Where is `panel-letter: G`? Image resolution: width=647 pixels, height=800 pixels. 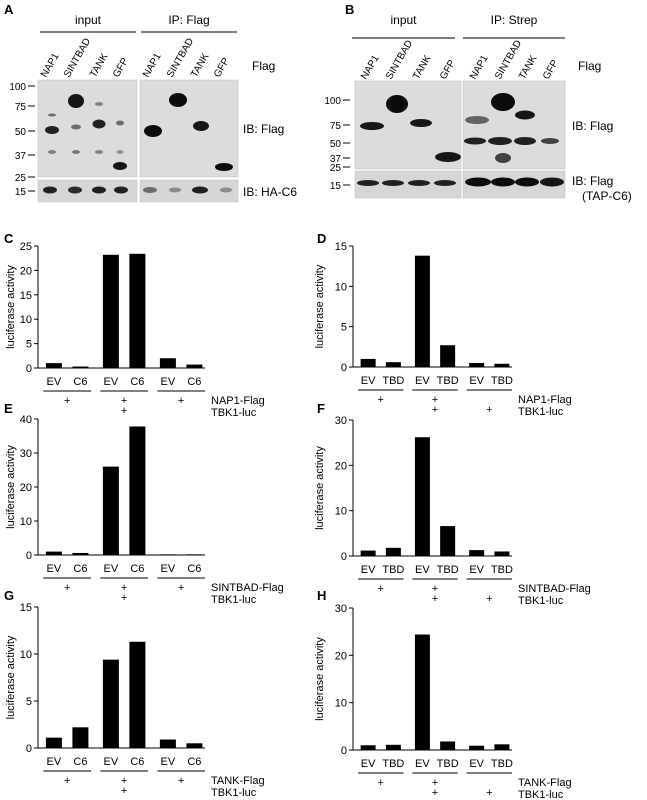 panel-letter: G is located at coordinates (9, 595).